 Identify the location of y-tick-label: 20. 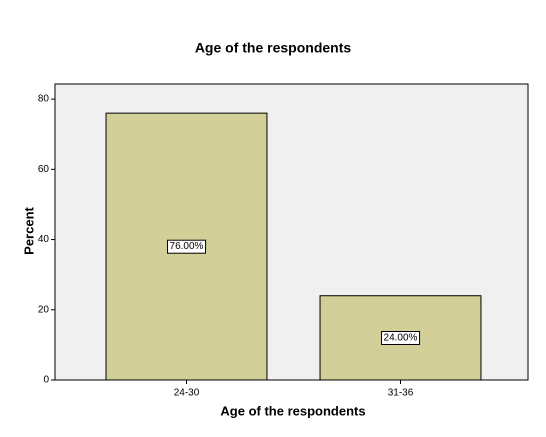
(44, 309).